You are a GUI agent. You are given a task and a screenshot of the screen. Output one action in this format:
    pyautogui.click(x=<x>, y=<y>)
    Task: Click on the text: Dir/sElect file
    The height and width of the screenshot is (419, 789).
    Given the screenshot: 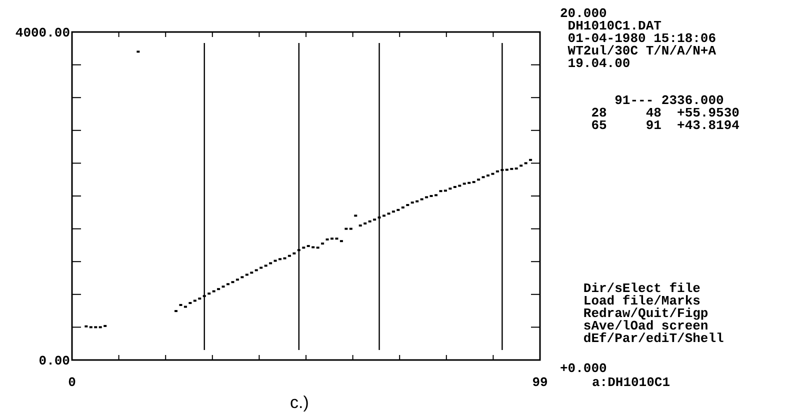 What is the action you would take?
    pyautogui.click(x=630, y=288)
    